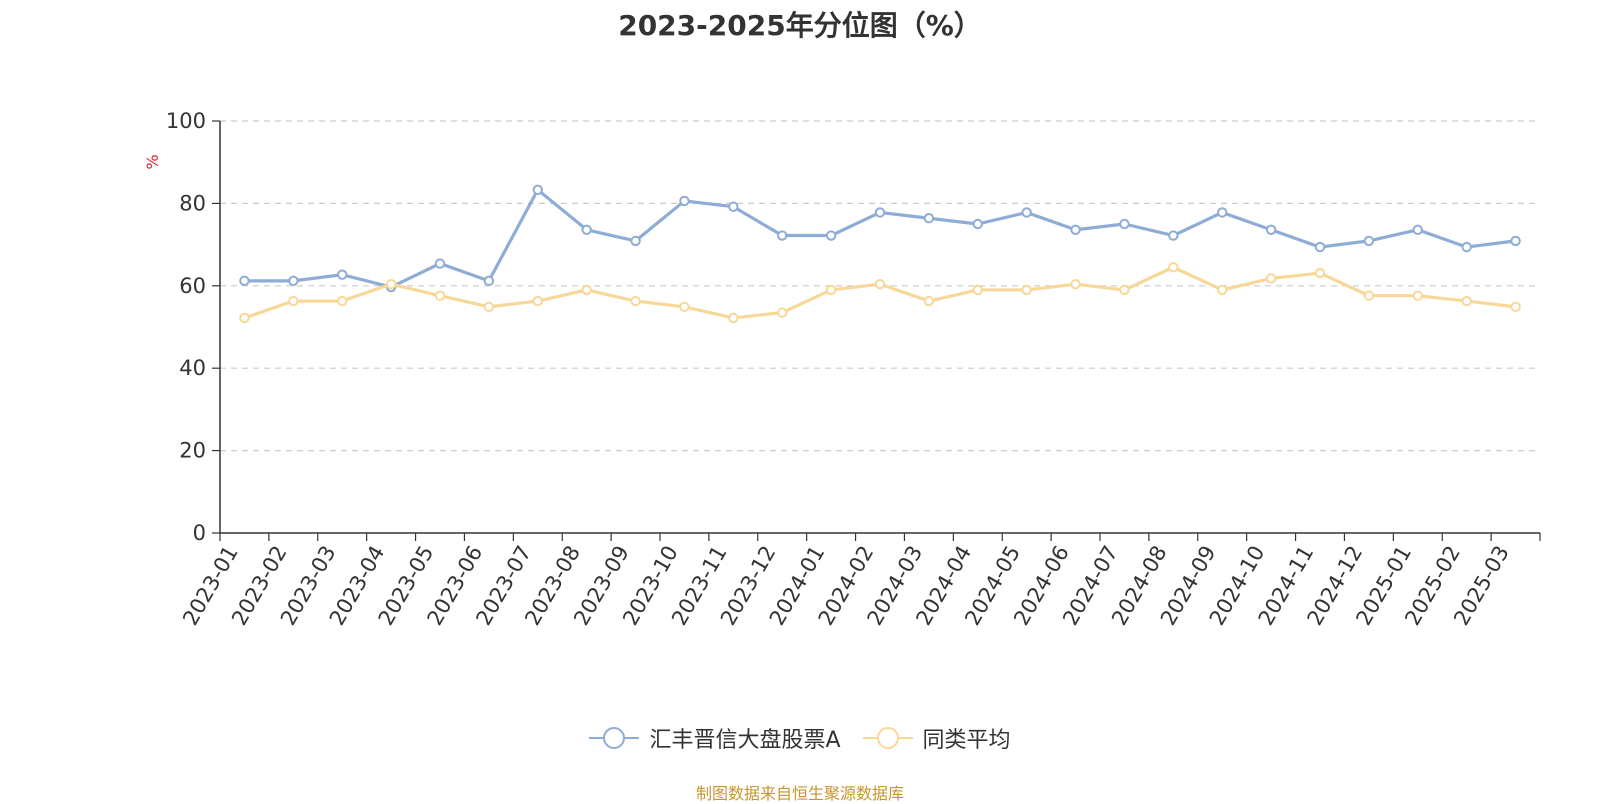  What do you see at coordinates (186, 121) in the screenshot?
I see `y-tick-label: 100` at bounding box center [186, 121].